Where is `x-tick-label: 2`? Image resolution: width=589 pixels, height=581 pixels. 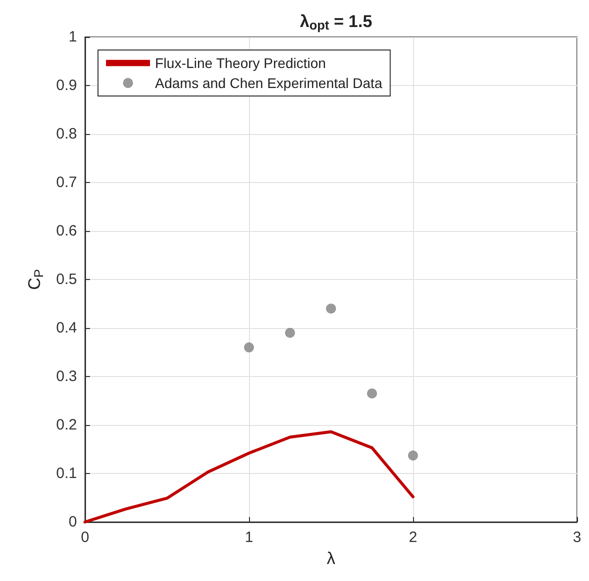 x-tick-label: 2 is located at coordinates (413, 537).